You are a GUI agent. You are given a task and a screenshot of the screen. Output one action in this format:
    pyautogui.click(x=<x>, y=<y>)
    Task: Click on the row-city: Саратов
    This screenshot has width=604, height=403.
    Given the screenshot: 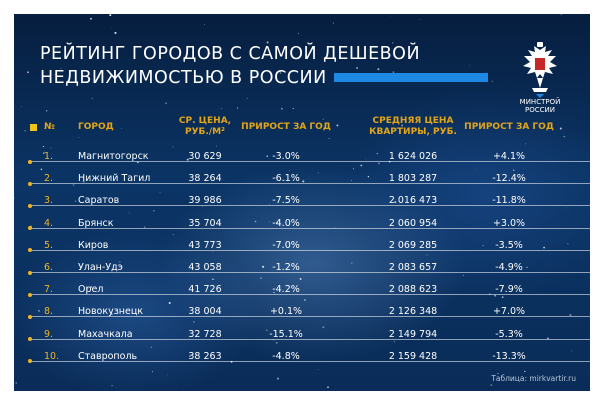 What is the action you would take?
    pyautogui.click(x=99, y=201)
    